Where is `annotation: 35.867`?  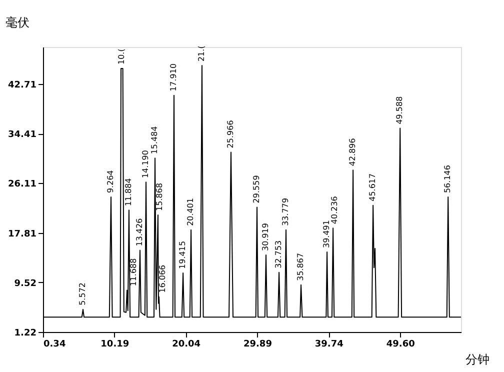 annotation: 35.867 is located at coordinates (301, 266).